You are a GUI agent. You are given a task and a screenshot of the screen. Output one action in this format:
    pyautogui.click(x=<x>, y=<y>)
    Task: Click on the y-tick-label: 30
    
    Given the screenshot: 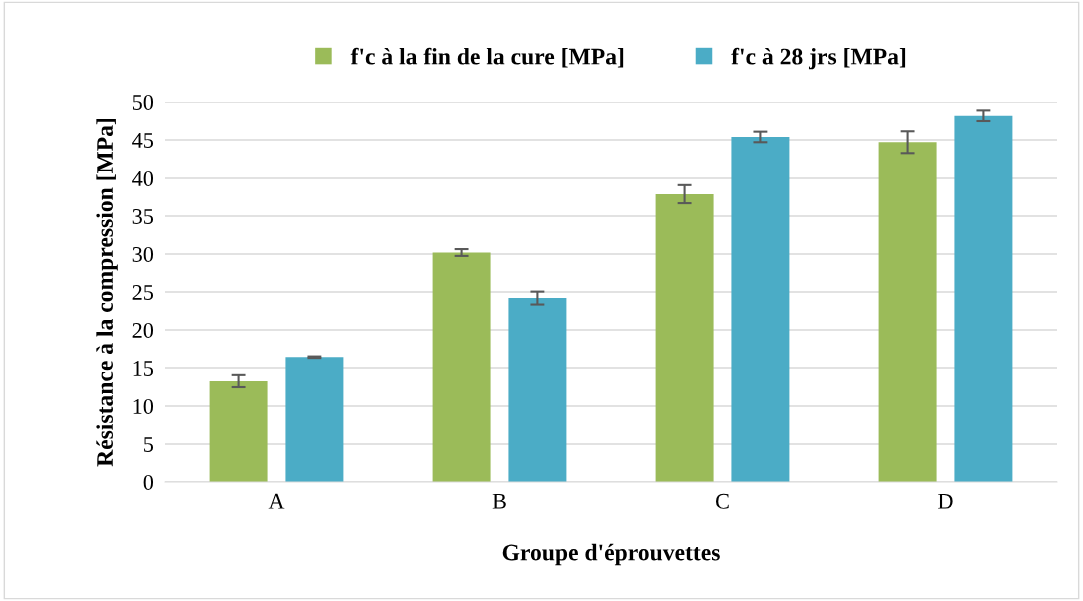 What is the action you would take?
    pyautogui.click(x=143, y=254)
    